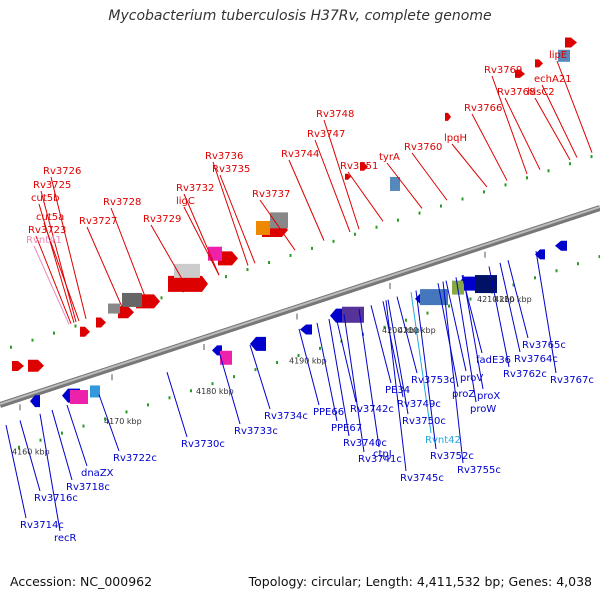 The image size is (600, 600). What do you see at coordinates (44, 240) in the screenshot?
I see `gene-label-top: Rvnt41` at bounding box center [44, 240].